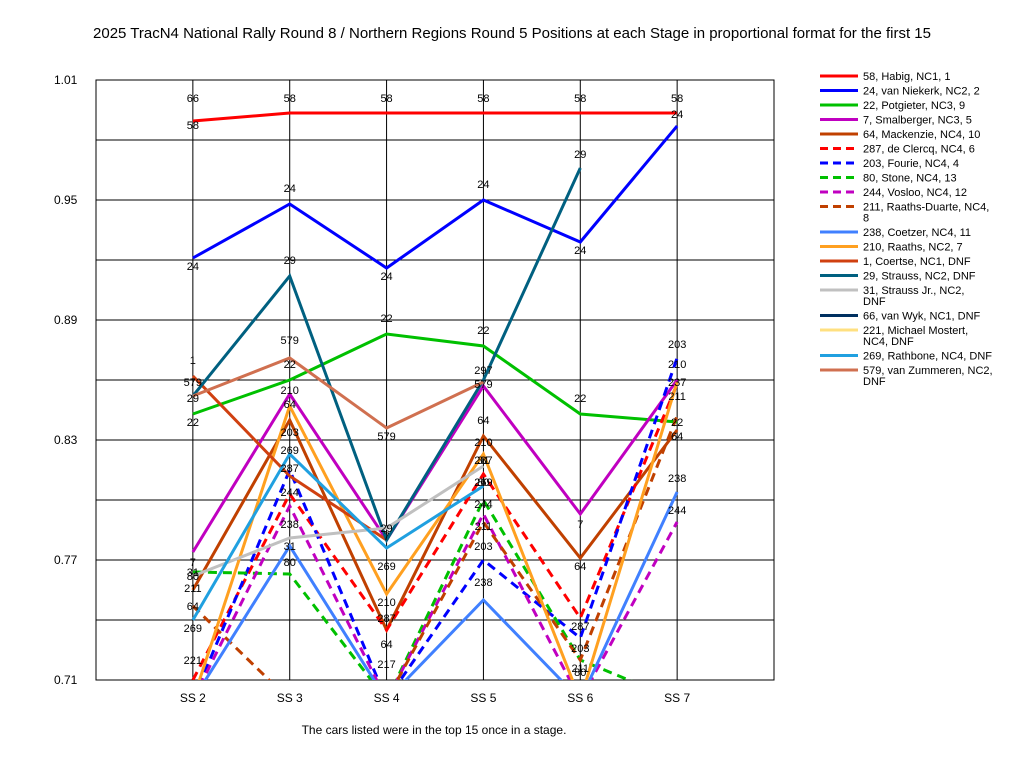  Describe the element at coordinates (926, 213) in the screenshot. I see `legend-label: 211, Raaths-Duarte, NC4, 8` at that location.